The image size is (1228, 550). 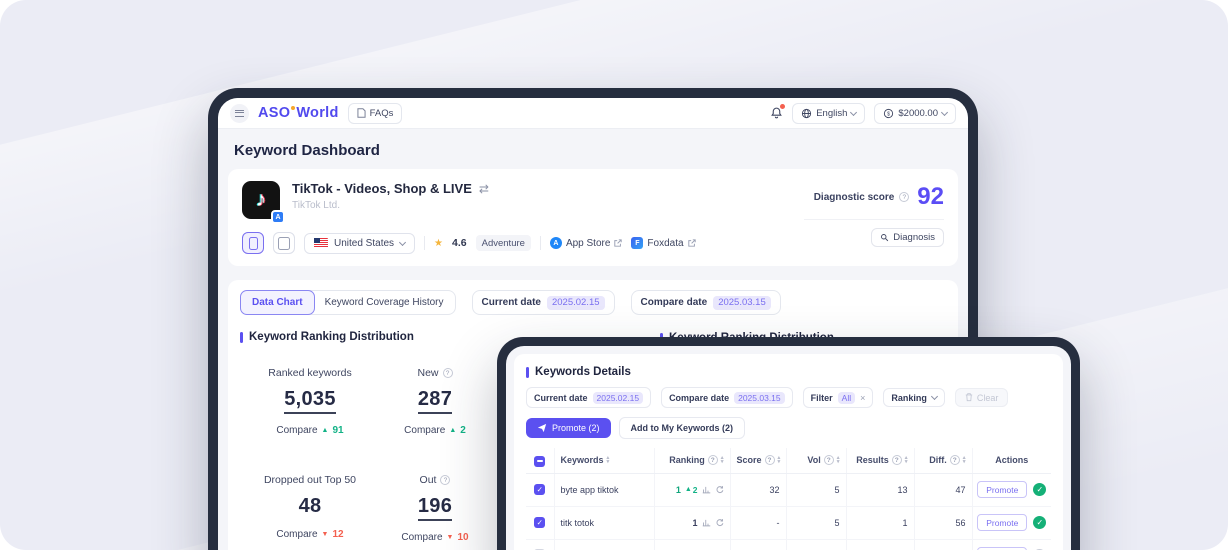 I want to click on stat-new: New 287 Compare 2, so click(x=435, y=399).